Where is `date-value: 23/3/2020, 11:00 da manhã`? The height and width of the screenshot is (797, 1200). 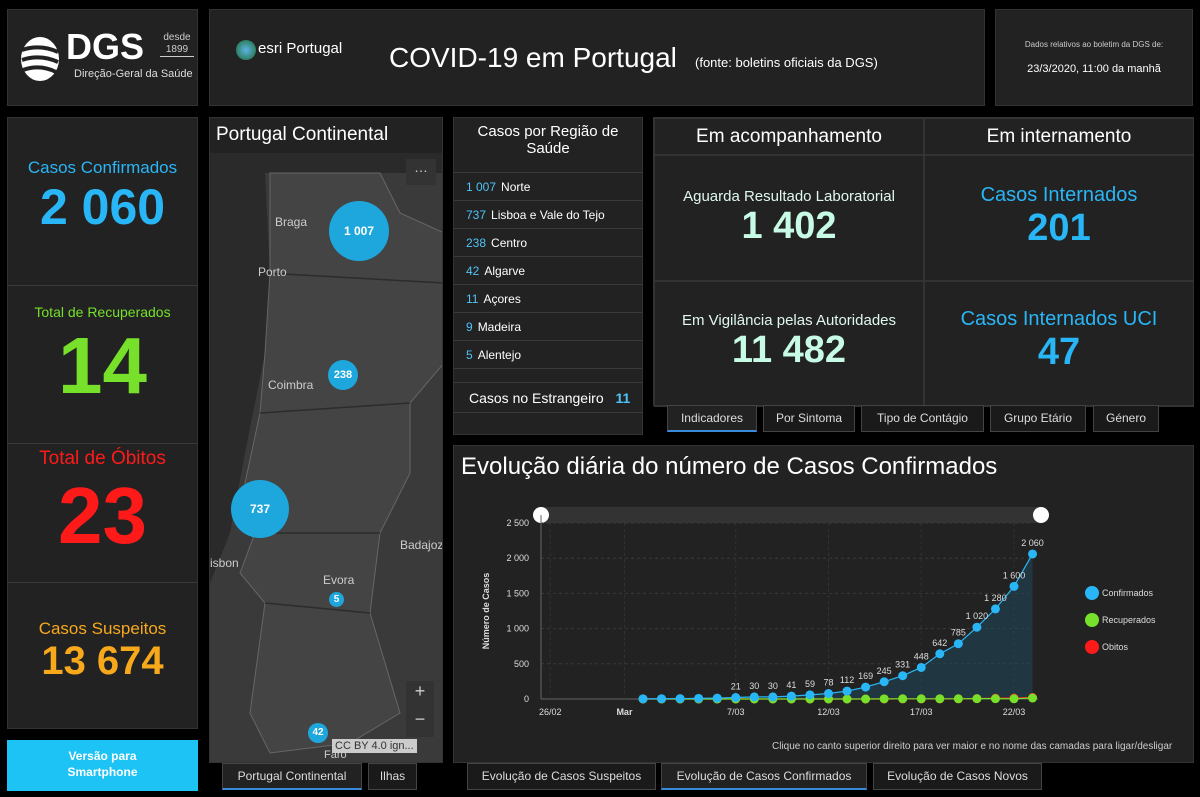
date-value: 23/3/2020, 11:00 da manhã is located at coordinates (1094, 69).